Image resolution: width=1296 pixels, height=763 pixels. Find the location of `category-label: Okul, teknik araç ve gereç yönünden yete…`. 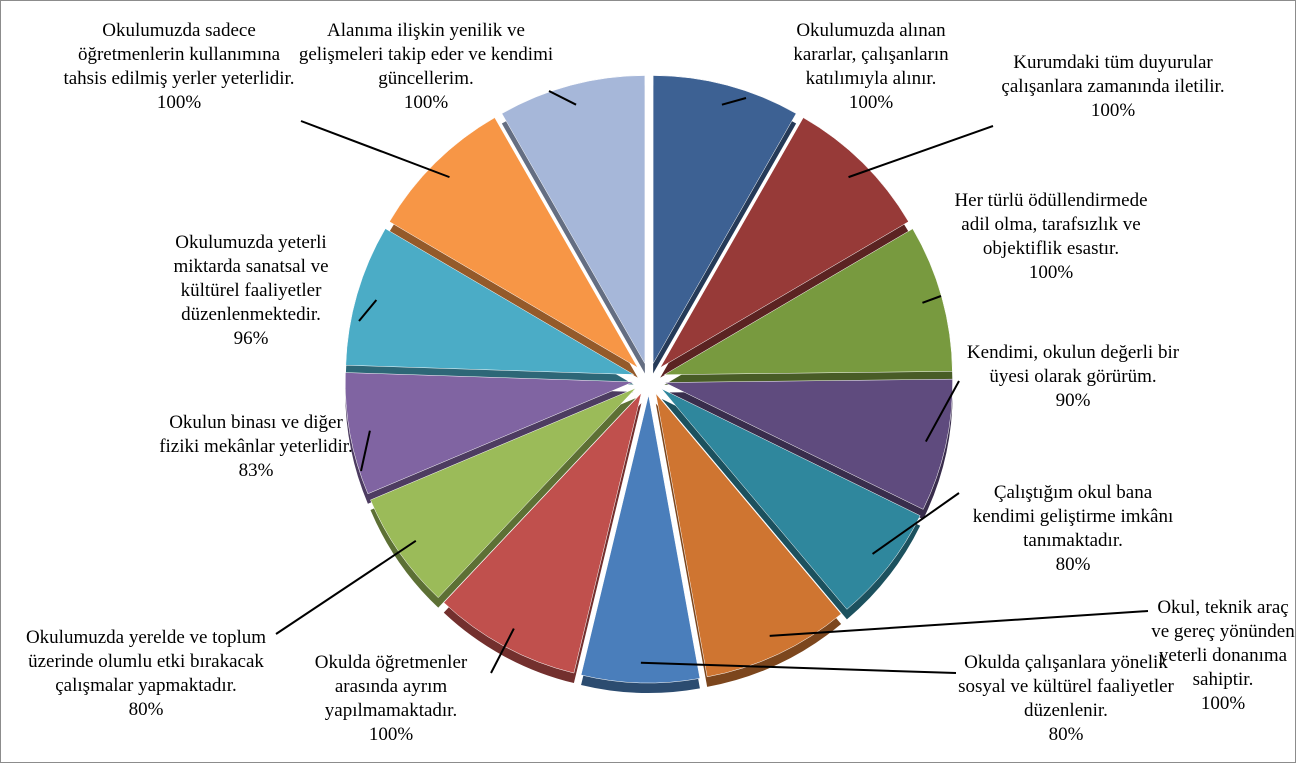

category-label: Okul, teknik araç ve gereç yönünden yete… is located at coordinates (1223, 643).